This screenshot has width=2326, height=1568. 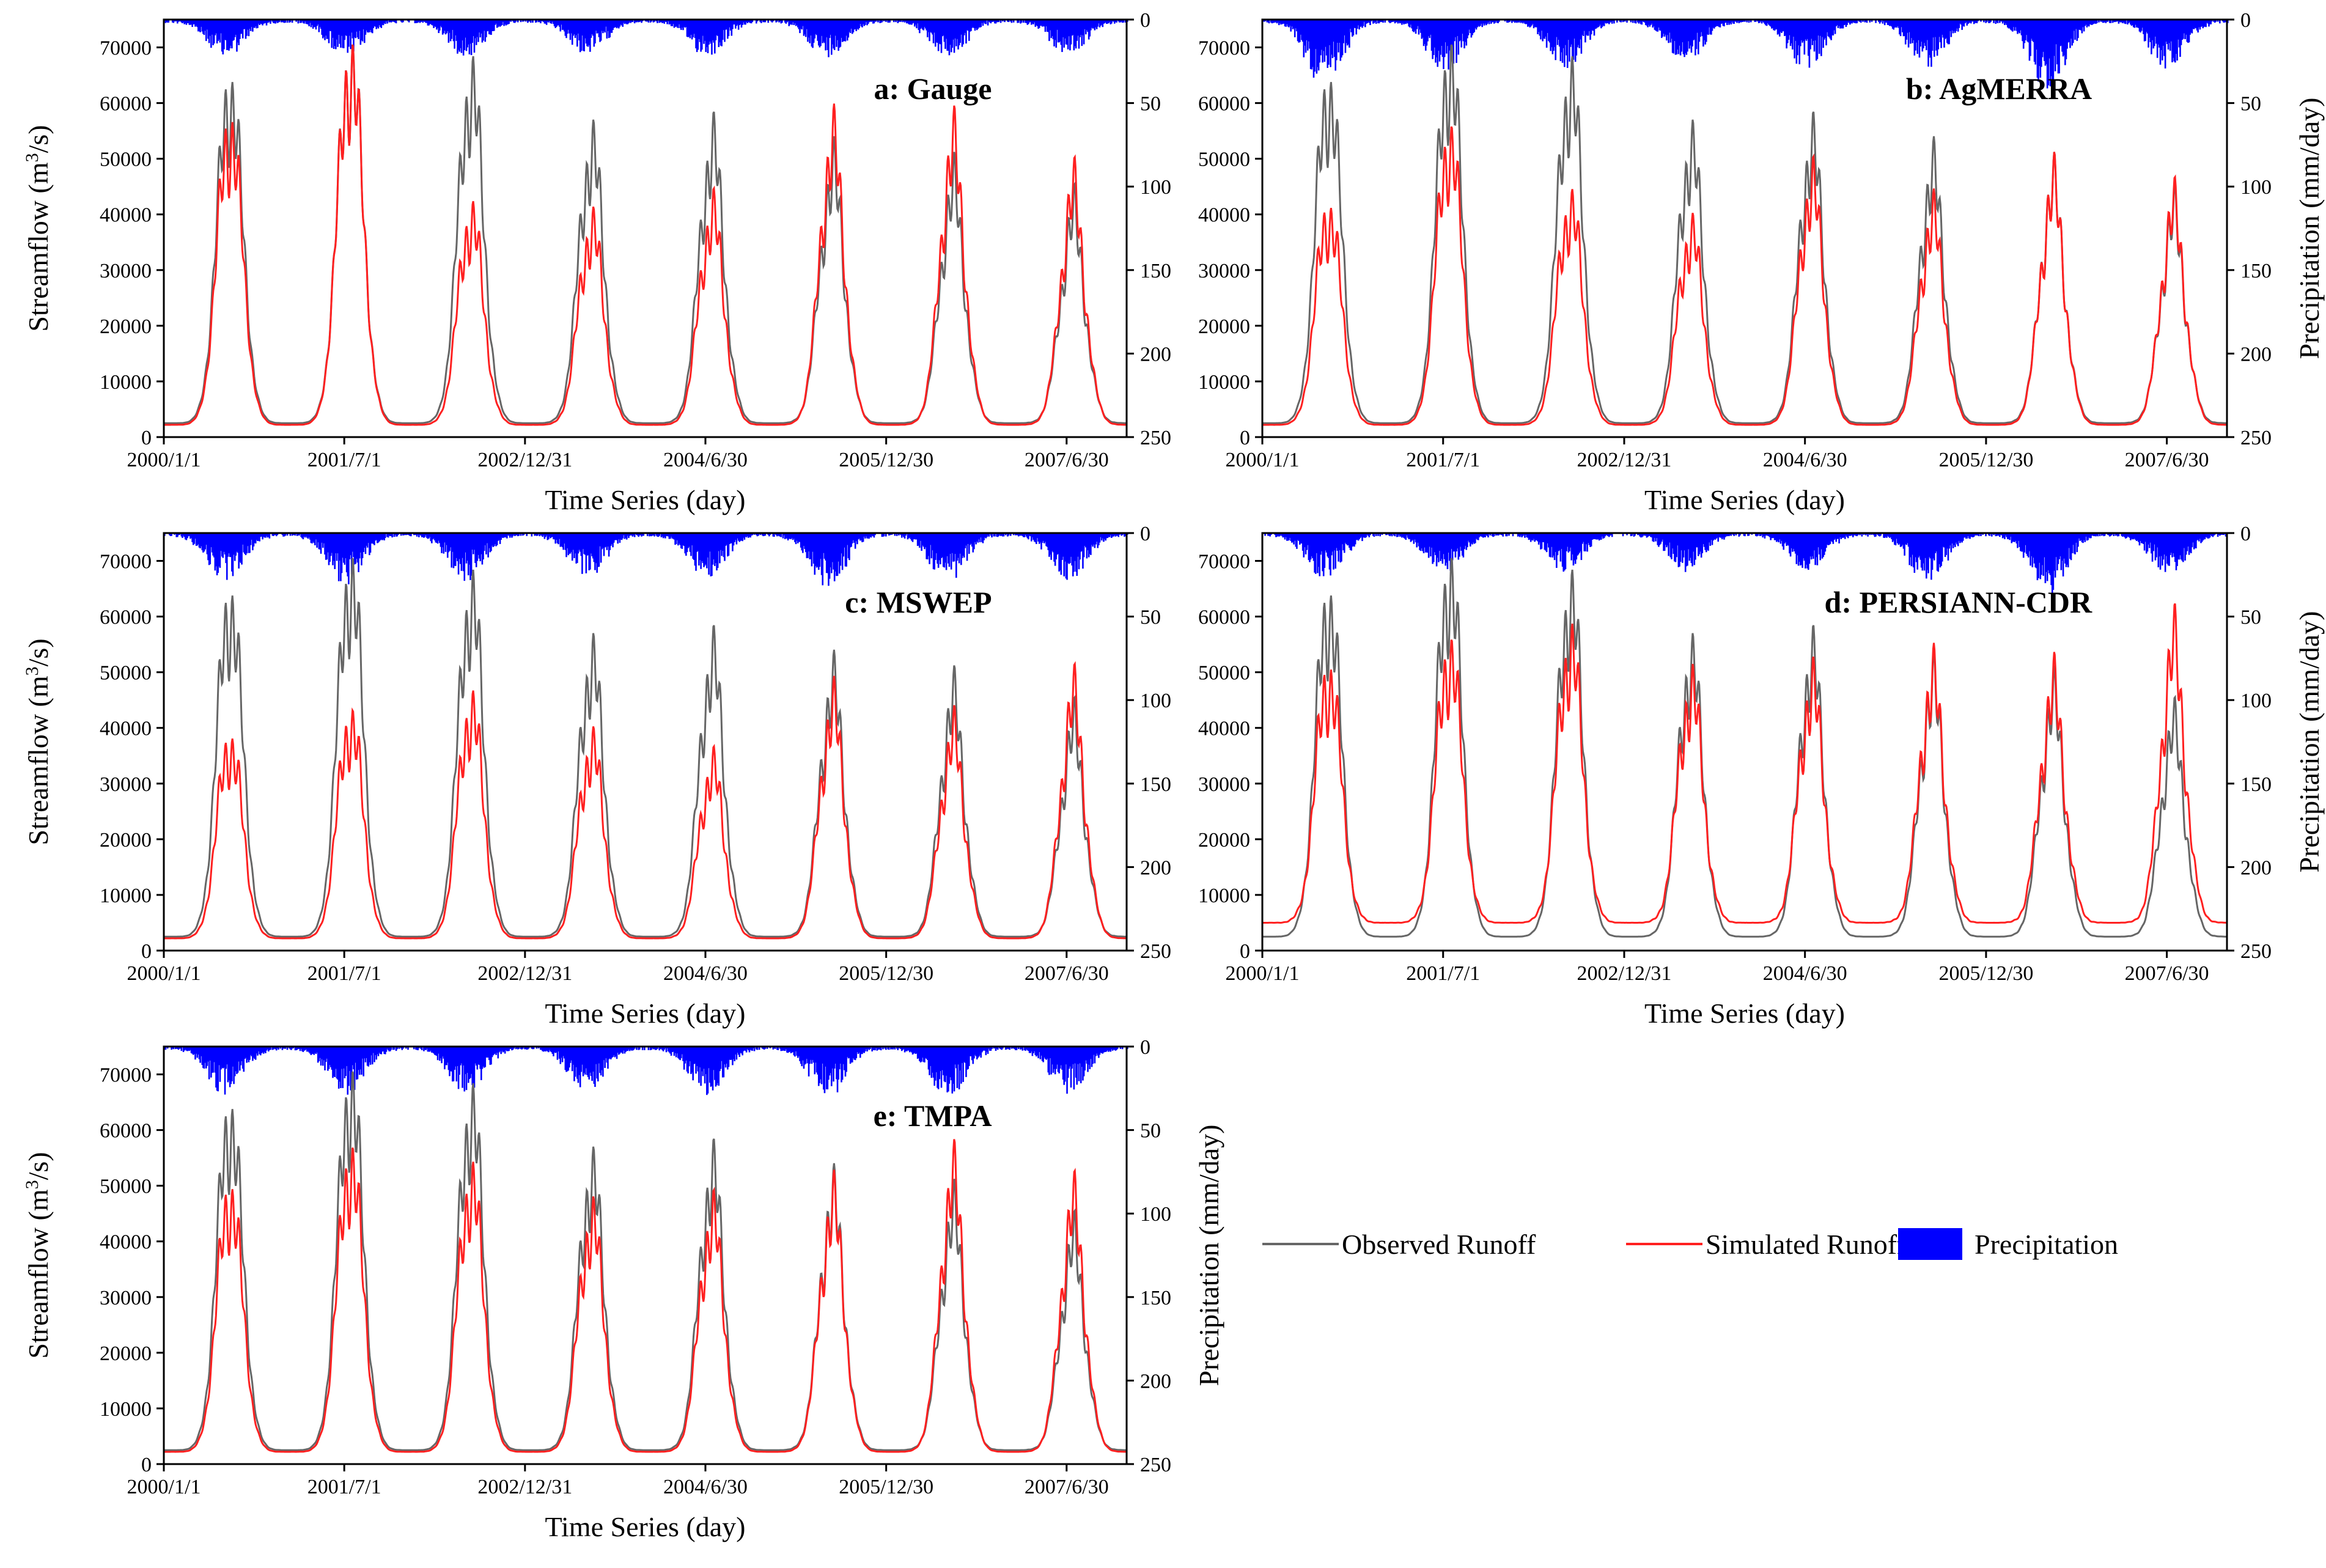 What do you see at coordinates (2256, 354) in the screenshot?
I see `y2-tick-label: 200` at bounding box center [2256, 354].